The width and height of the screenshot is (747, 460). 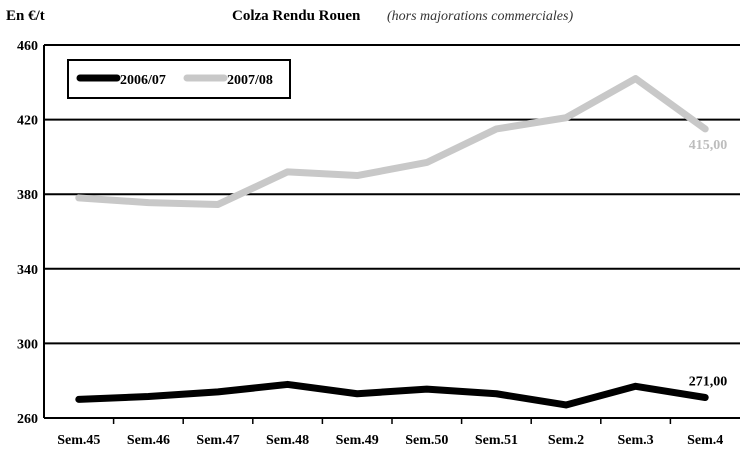 I want to click on x-tick-label: Sem.47, so click(x=217, y=440).